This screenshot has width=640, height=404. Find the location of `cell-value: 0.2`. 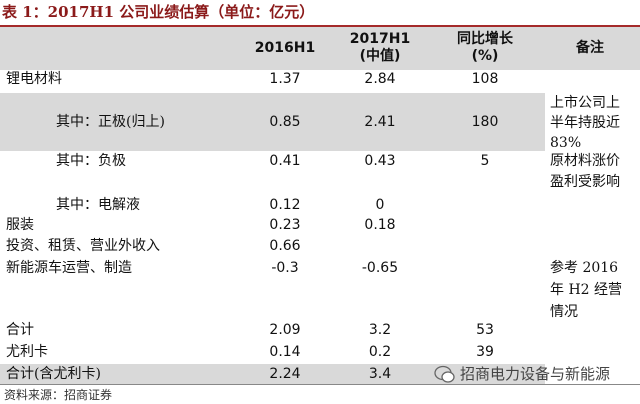

cell-value: 0.2 is located at coordinates (380, 352).